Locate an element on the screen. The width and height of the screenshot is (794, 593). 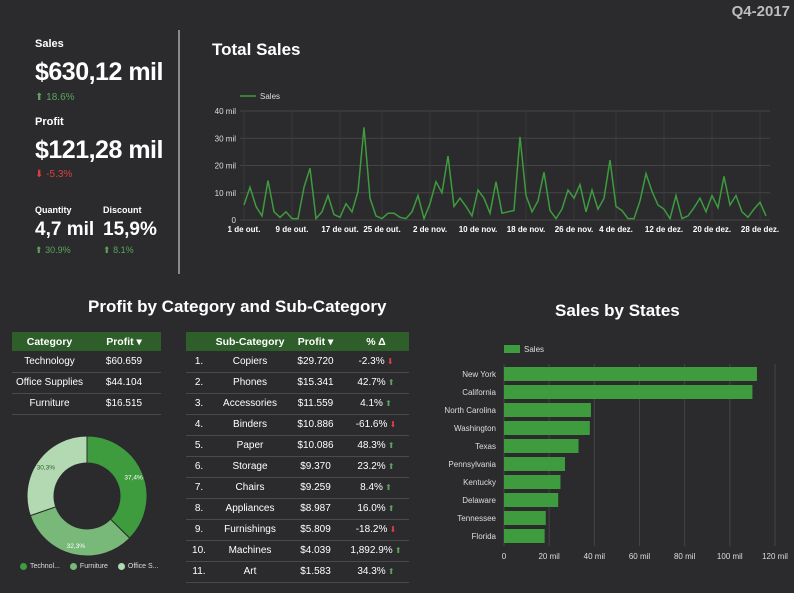
donut-labels: 37,4% 32,3% 30,3% is located at coordinates (90, 508).